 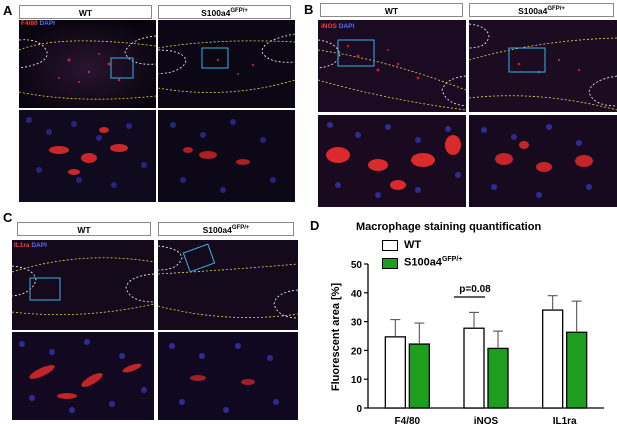 I want to click on y-tick-label: 50, so click(x=357, y=265).